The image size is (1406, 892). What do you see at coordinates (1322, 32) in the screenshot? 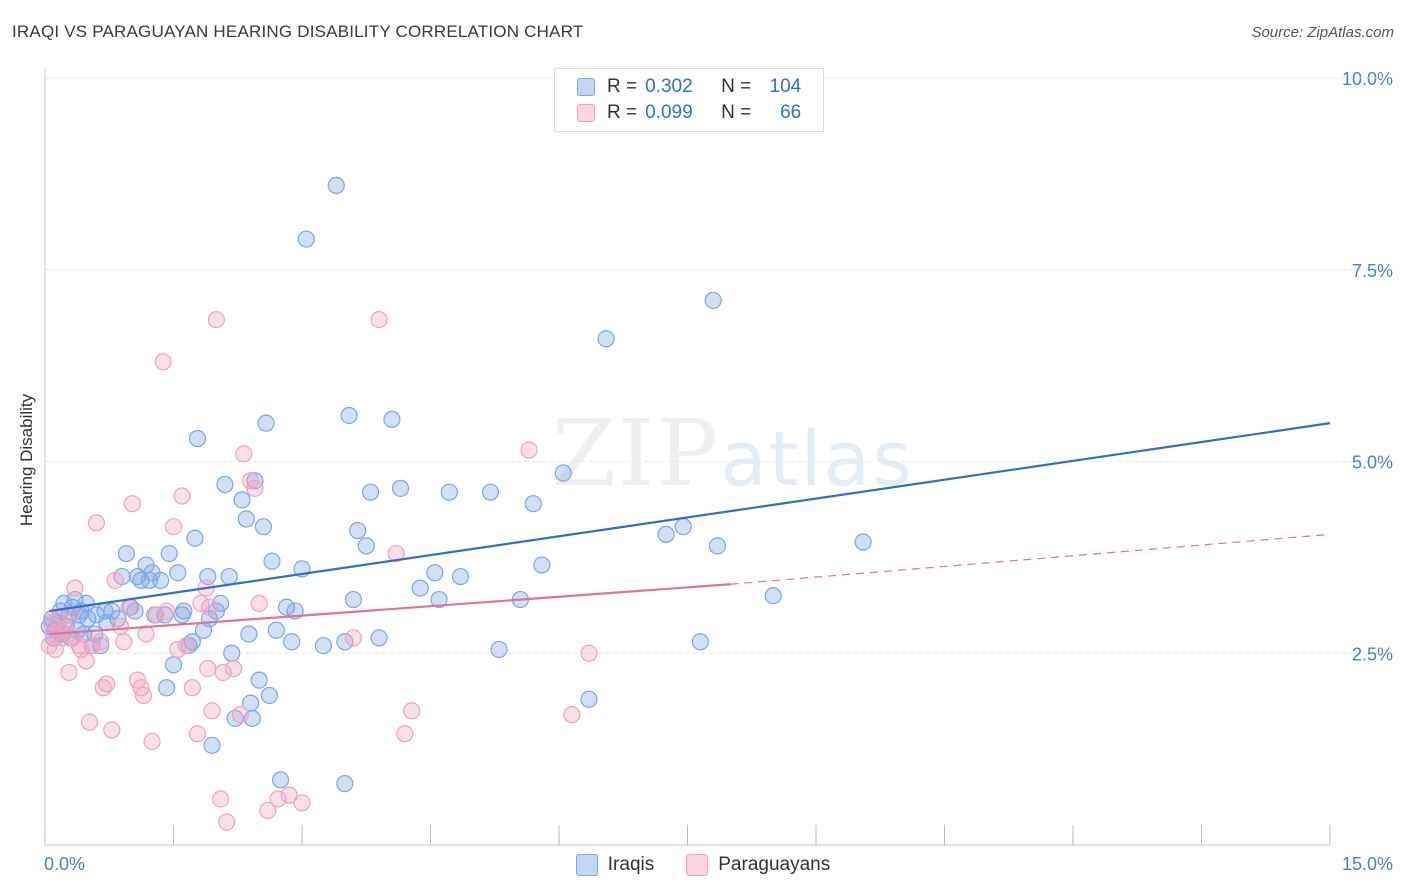
I see `chart-source: Source: ZipAtlas.com` at bounding box center [1322, 32].